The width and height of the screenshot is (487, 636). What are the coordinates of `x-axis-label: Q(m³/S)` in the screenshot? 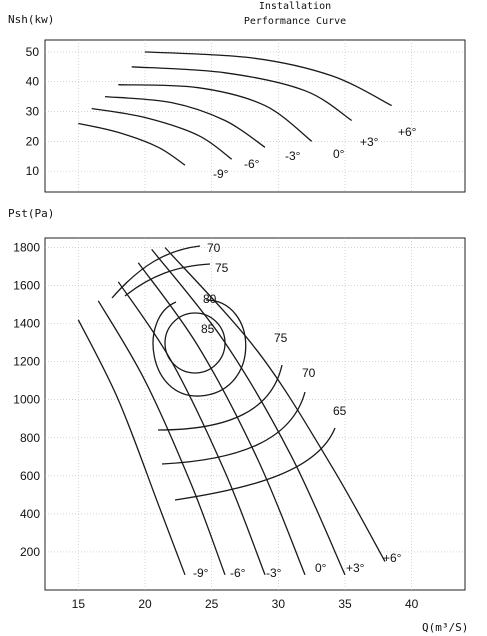 It's located at (445, 627).